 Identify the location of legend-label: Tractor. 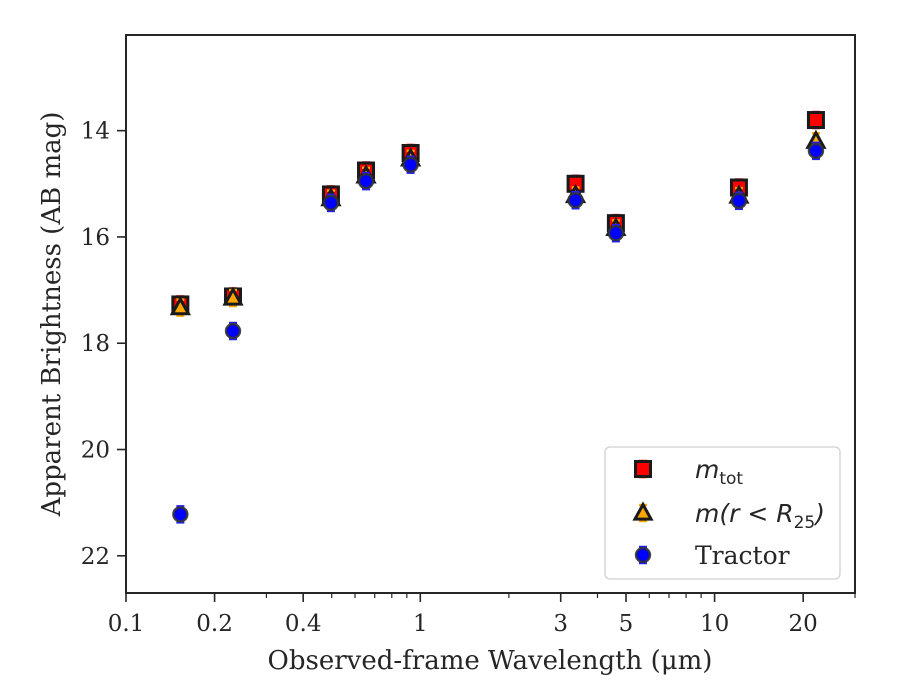
(742, 555).